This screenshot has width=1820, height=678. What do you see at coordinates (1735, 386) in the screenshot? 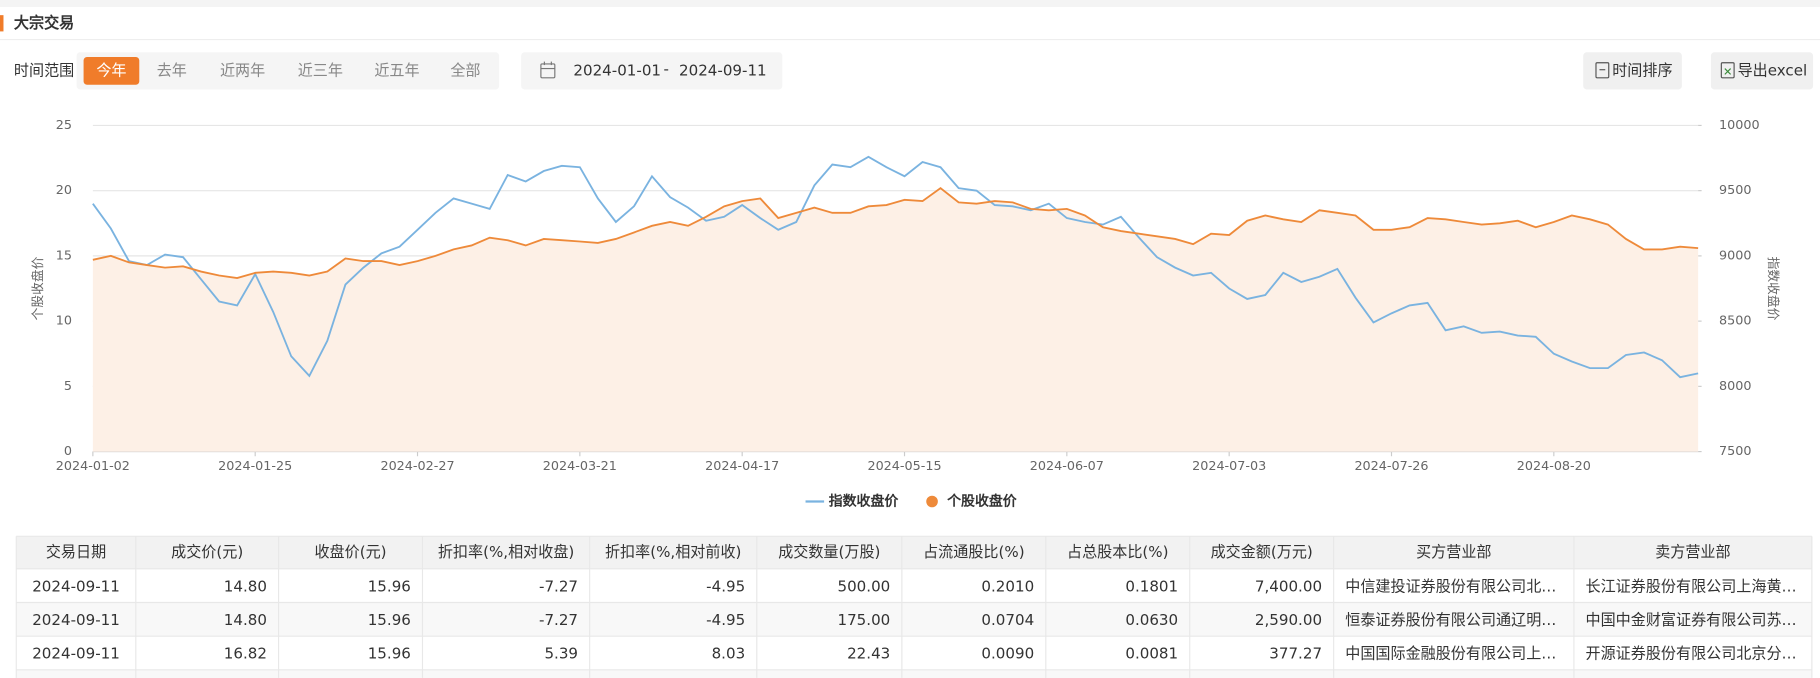
I see `y2-tick-label: 8000` at bounding box center [1735, 386].